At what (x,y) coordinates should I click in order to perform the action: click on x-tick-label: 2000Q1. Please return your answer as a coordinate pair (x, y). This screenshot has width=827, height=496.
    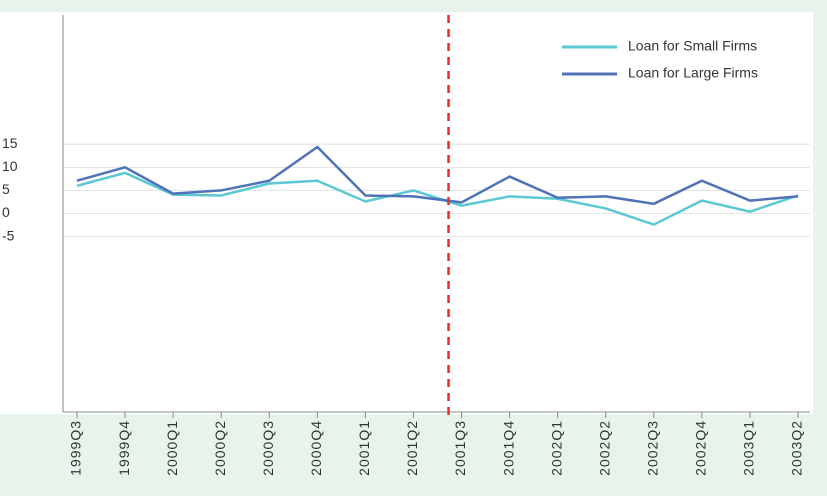
    Looking at the image, I should click on (172, 448).